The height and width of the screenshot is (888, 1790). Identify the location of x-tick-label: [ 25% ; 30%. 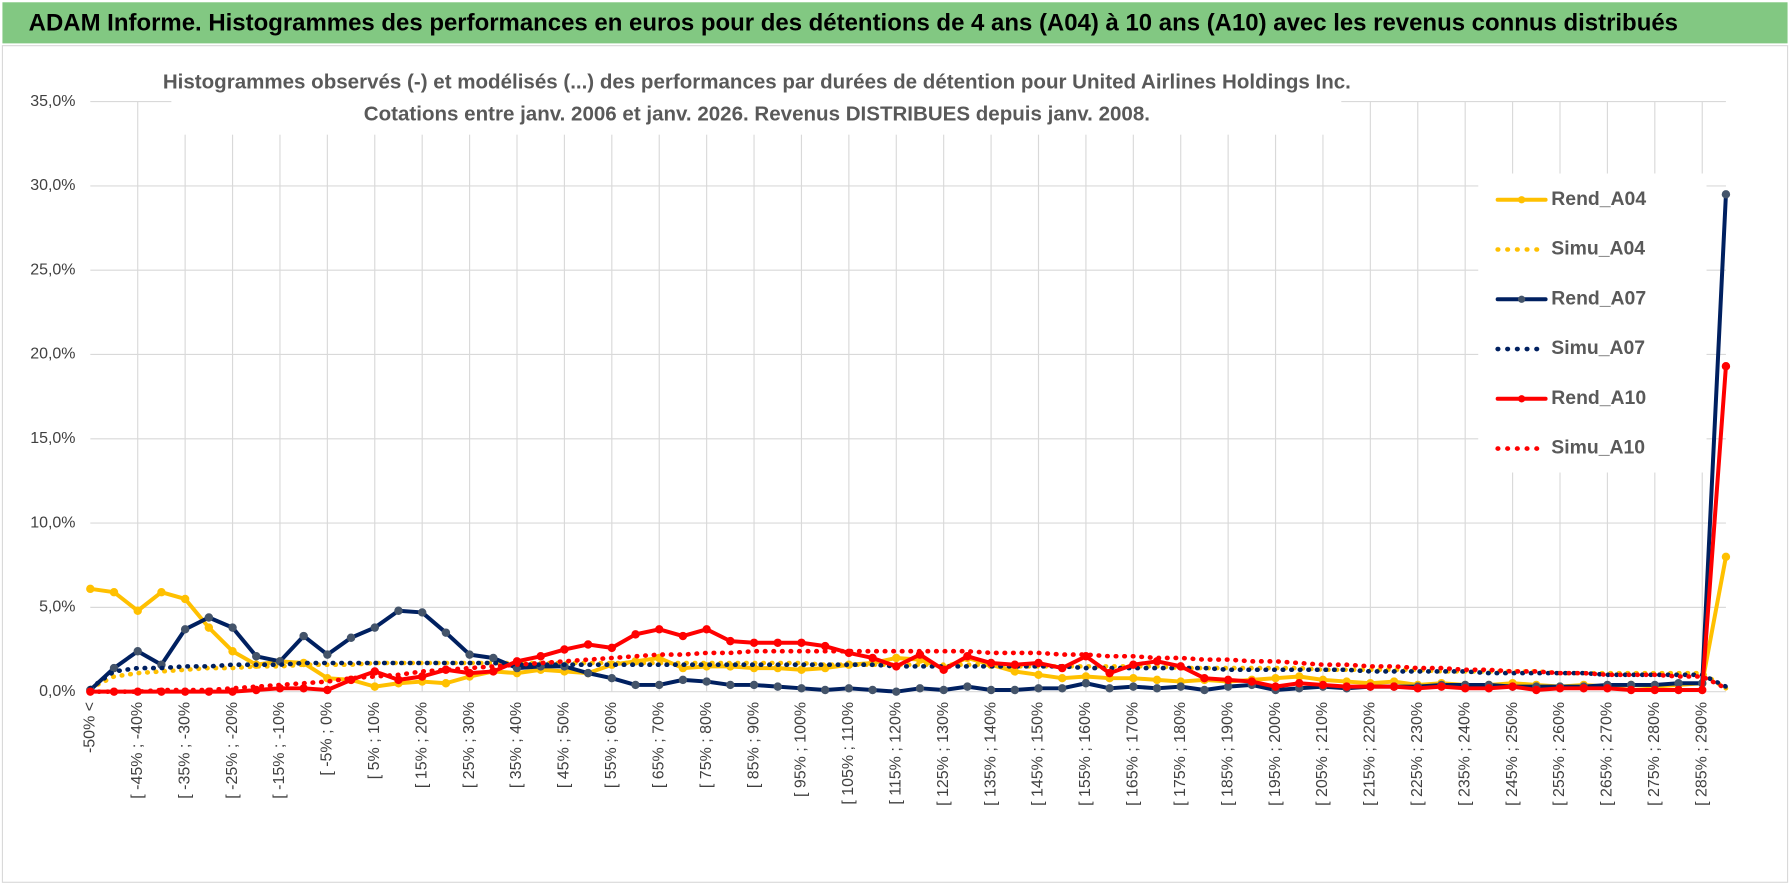
(469, 745).